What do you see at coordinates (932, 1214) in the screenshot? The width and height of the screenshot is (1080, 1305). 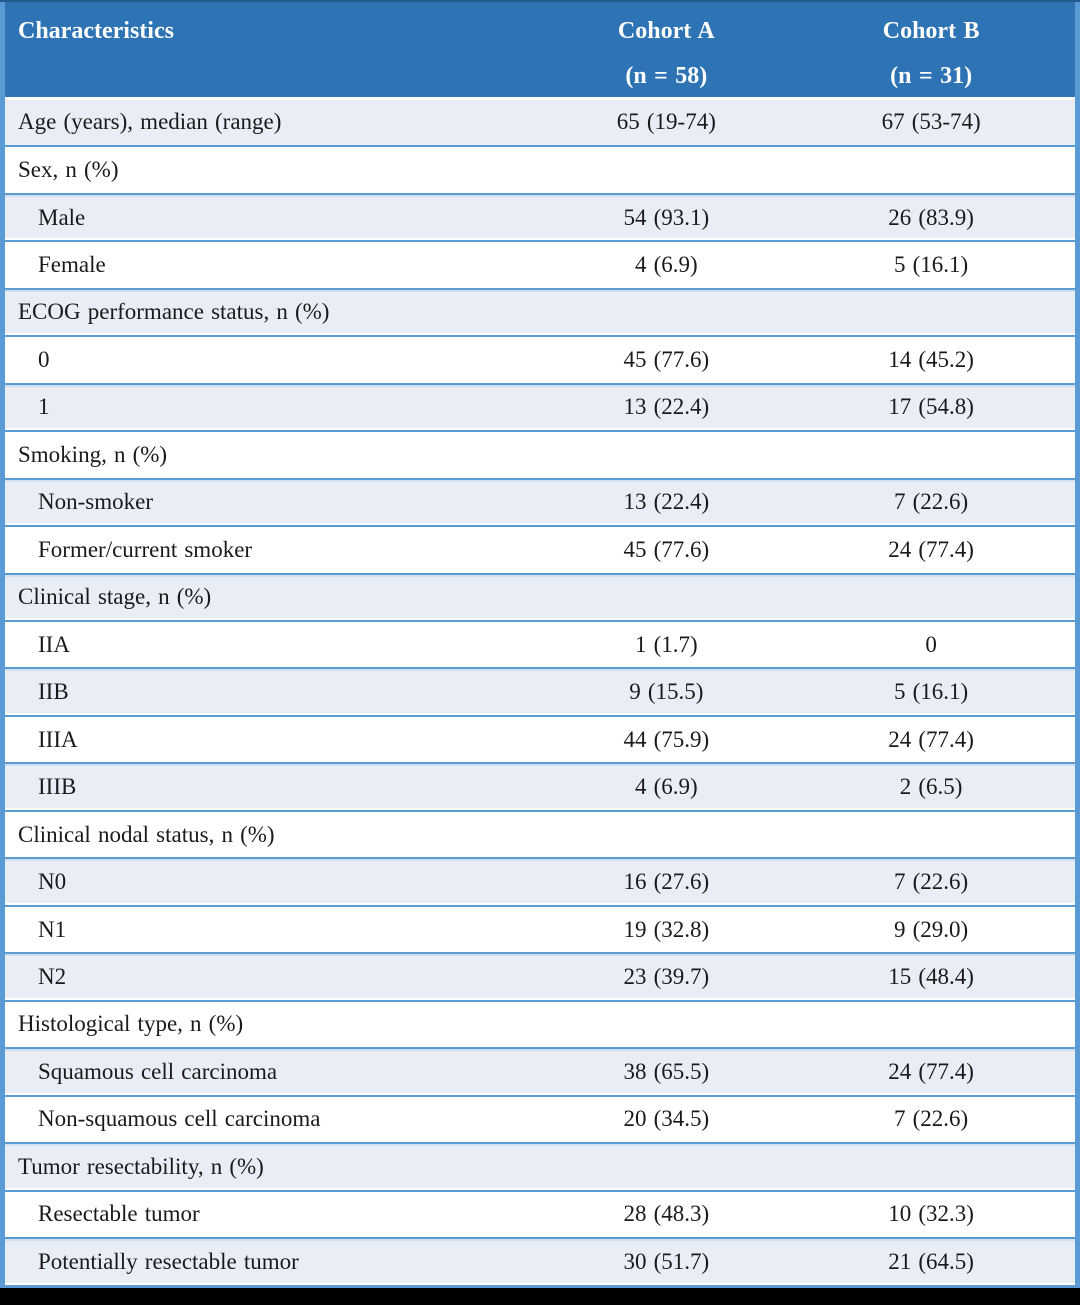 I see `cell-cohort-b-value: 10 (32.3)` at bounding box center [932, 1214].